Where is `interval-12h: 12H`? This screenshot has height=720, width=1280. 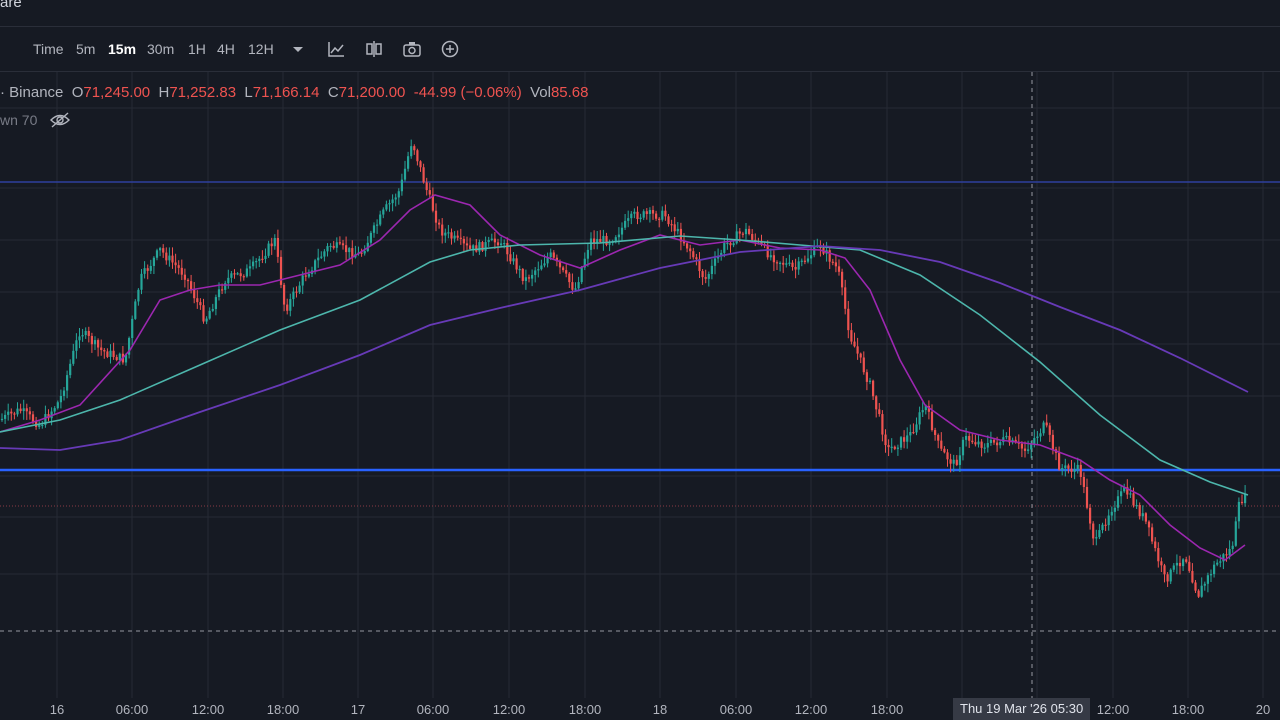 interval-12h: 12H is located at coordinates (261, 49).